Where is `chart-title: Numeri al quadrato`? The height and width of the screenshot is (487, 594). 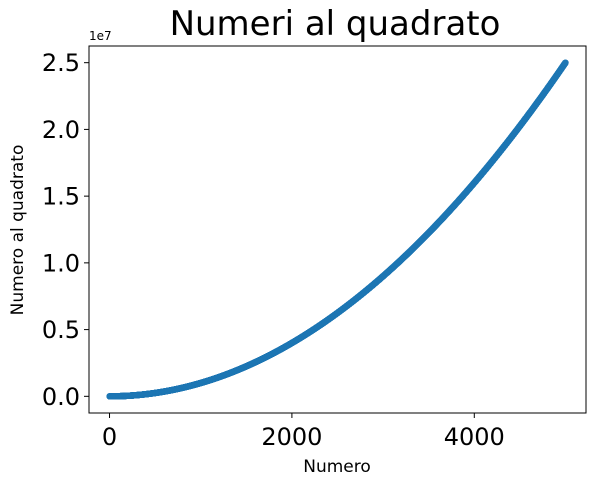 chart-title: Numeri al quadrato is located at coordinates (335, 24).